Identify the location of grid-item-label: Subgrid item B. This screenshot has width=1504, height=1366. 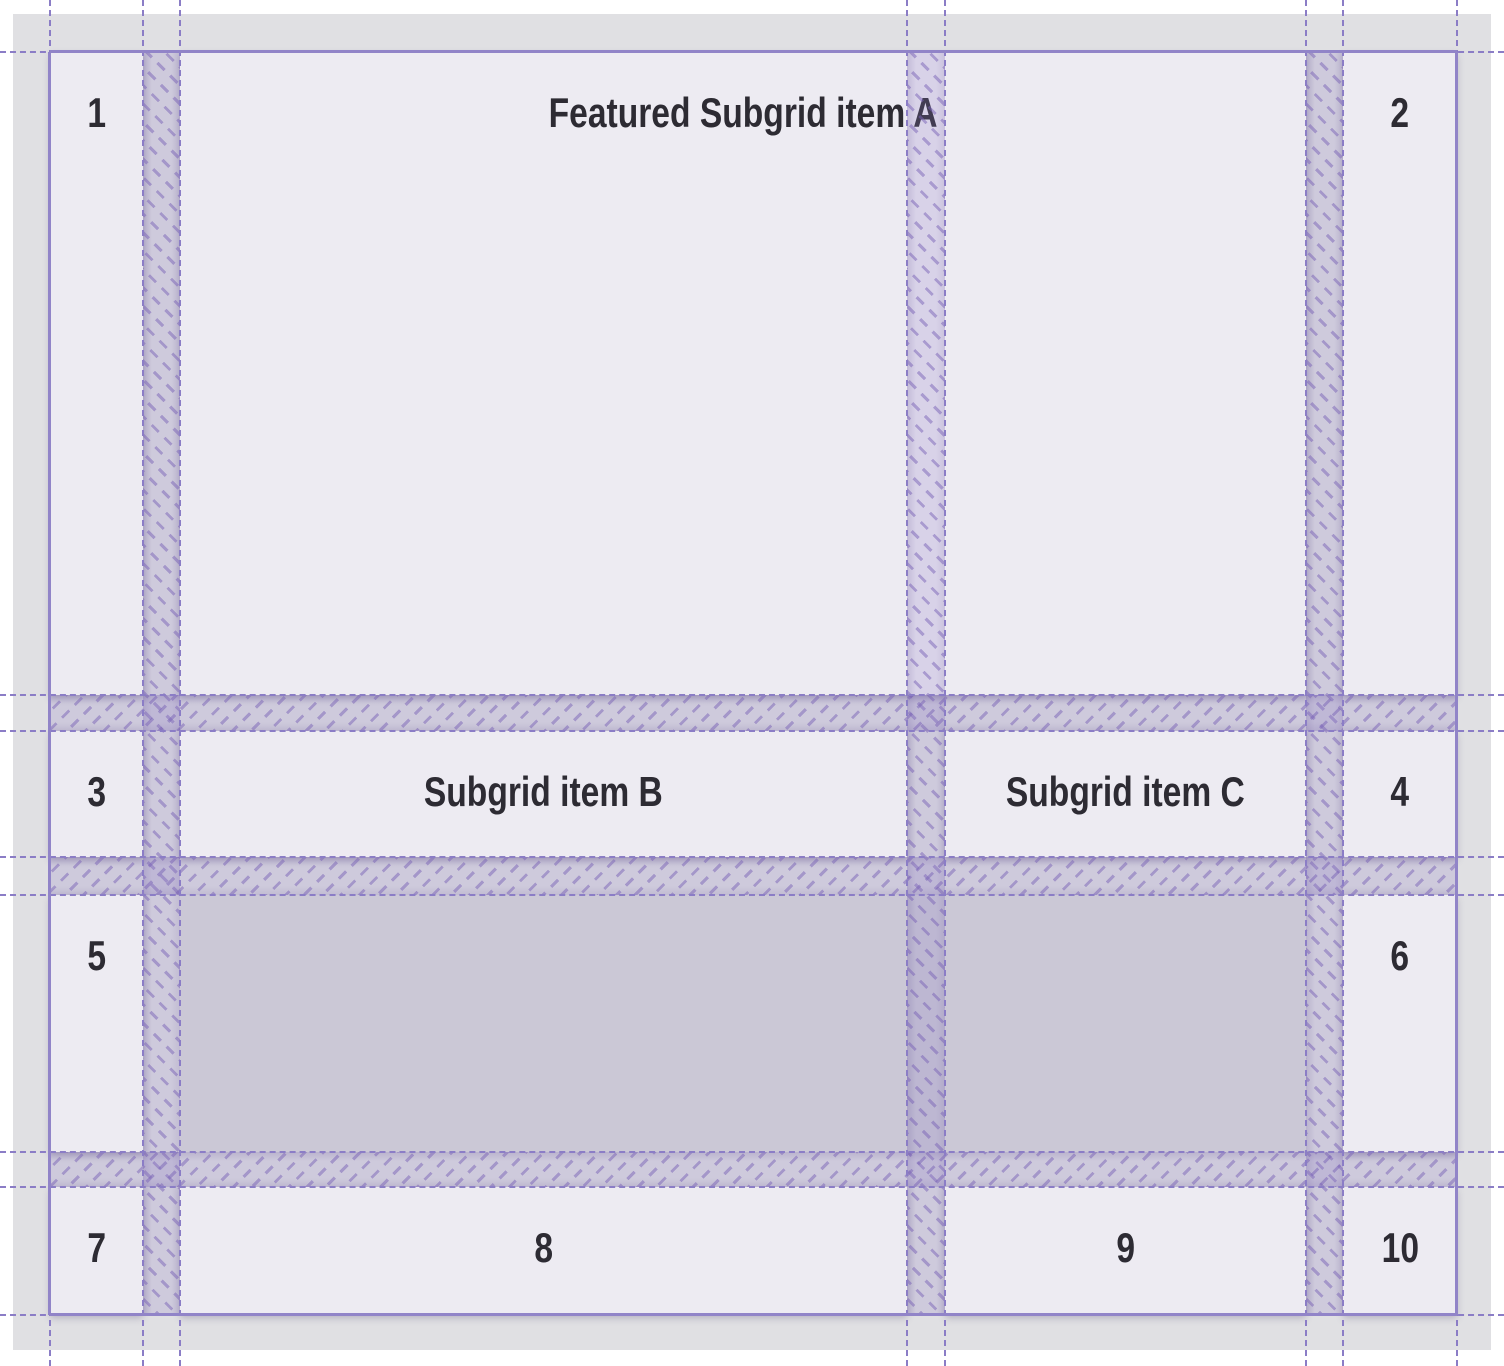
(543, 791).